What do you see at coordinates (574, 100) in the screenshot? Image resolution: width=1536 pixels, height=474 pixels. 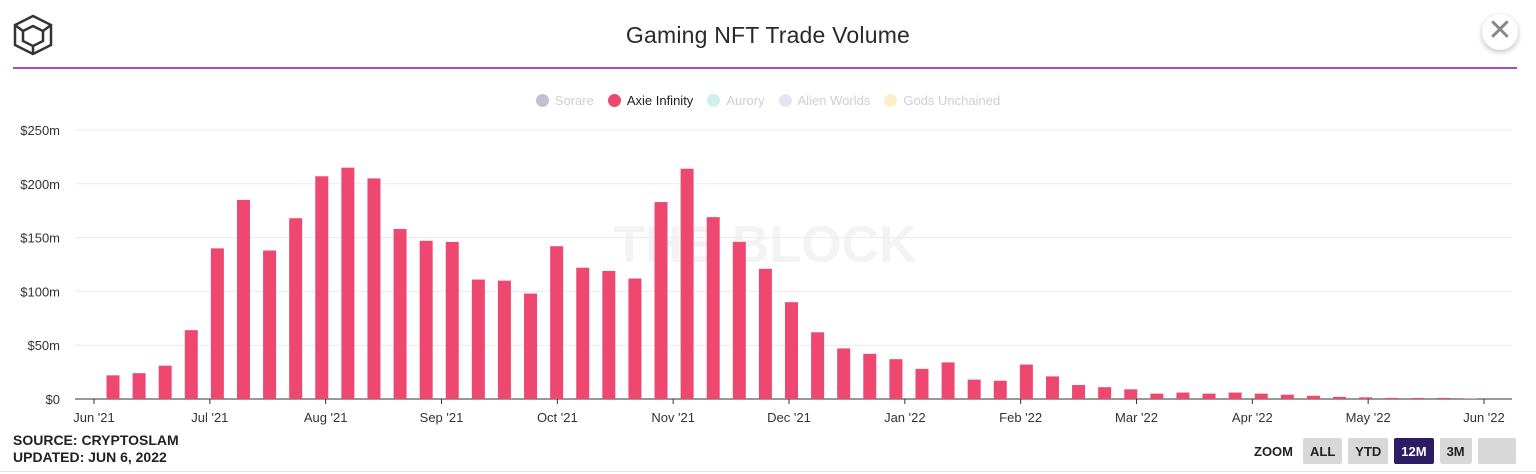 I see `legend-label: Sorare` at bounding box center [574, 100].